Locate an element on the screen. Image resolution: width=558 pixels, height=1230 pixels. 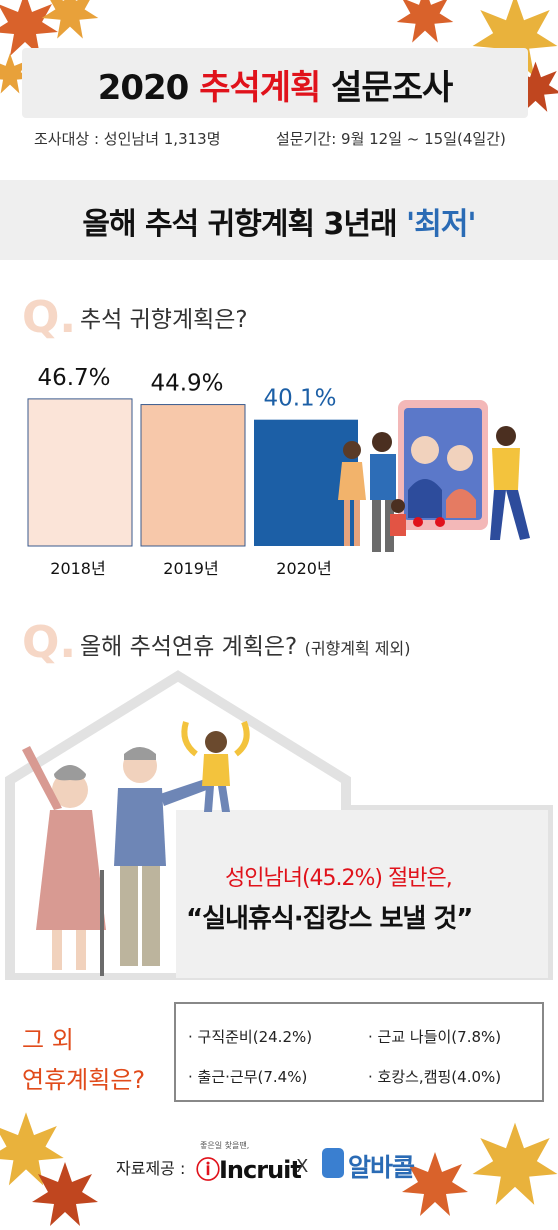
q1-question: 추석 귀향계획은? is located at coordinates (164, 320).